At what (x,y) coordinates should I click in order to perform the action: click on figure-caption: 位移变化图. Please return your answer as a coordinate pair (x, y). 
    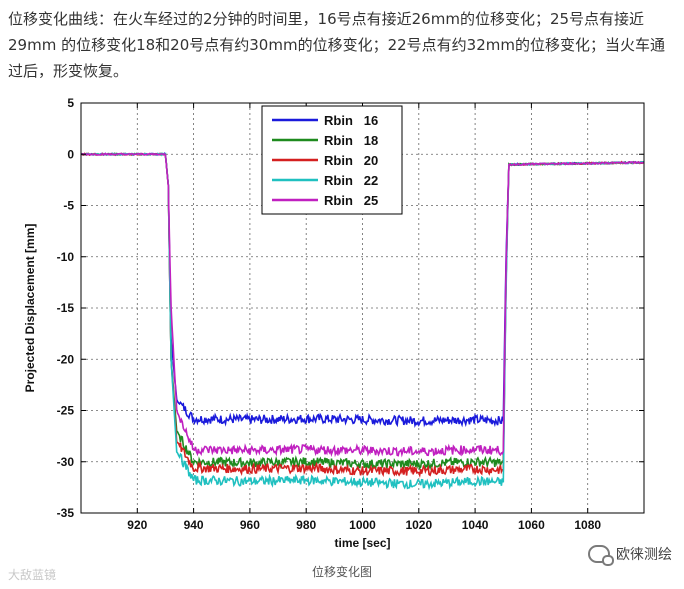
    Looking at the image, I should click on (341, 572).